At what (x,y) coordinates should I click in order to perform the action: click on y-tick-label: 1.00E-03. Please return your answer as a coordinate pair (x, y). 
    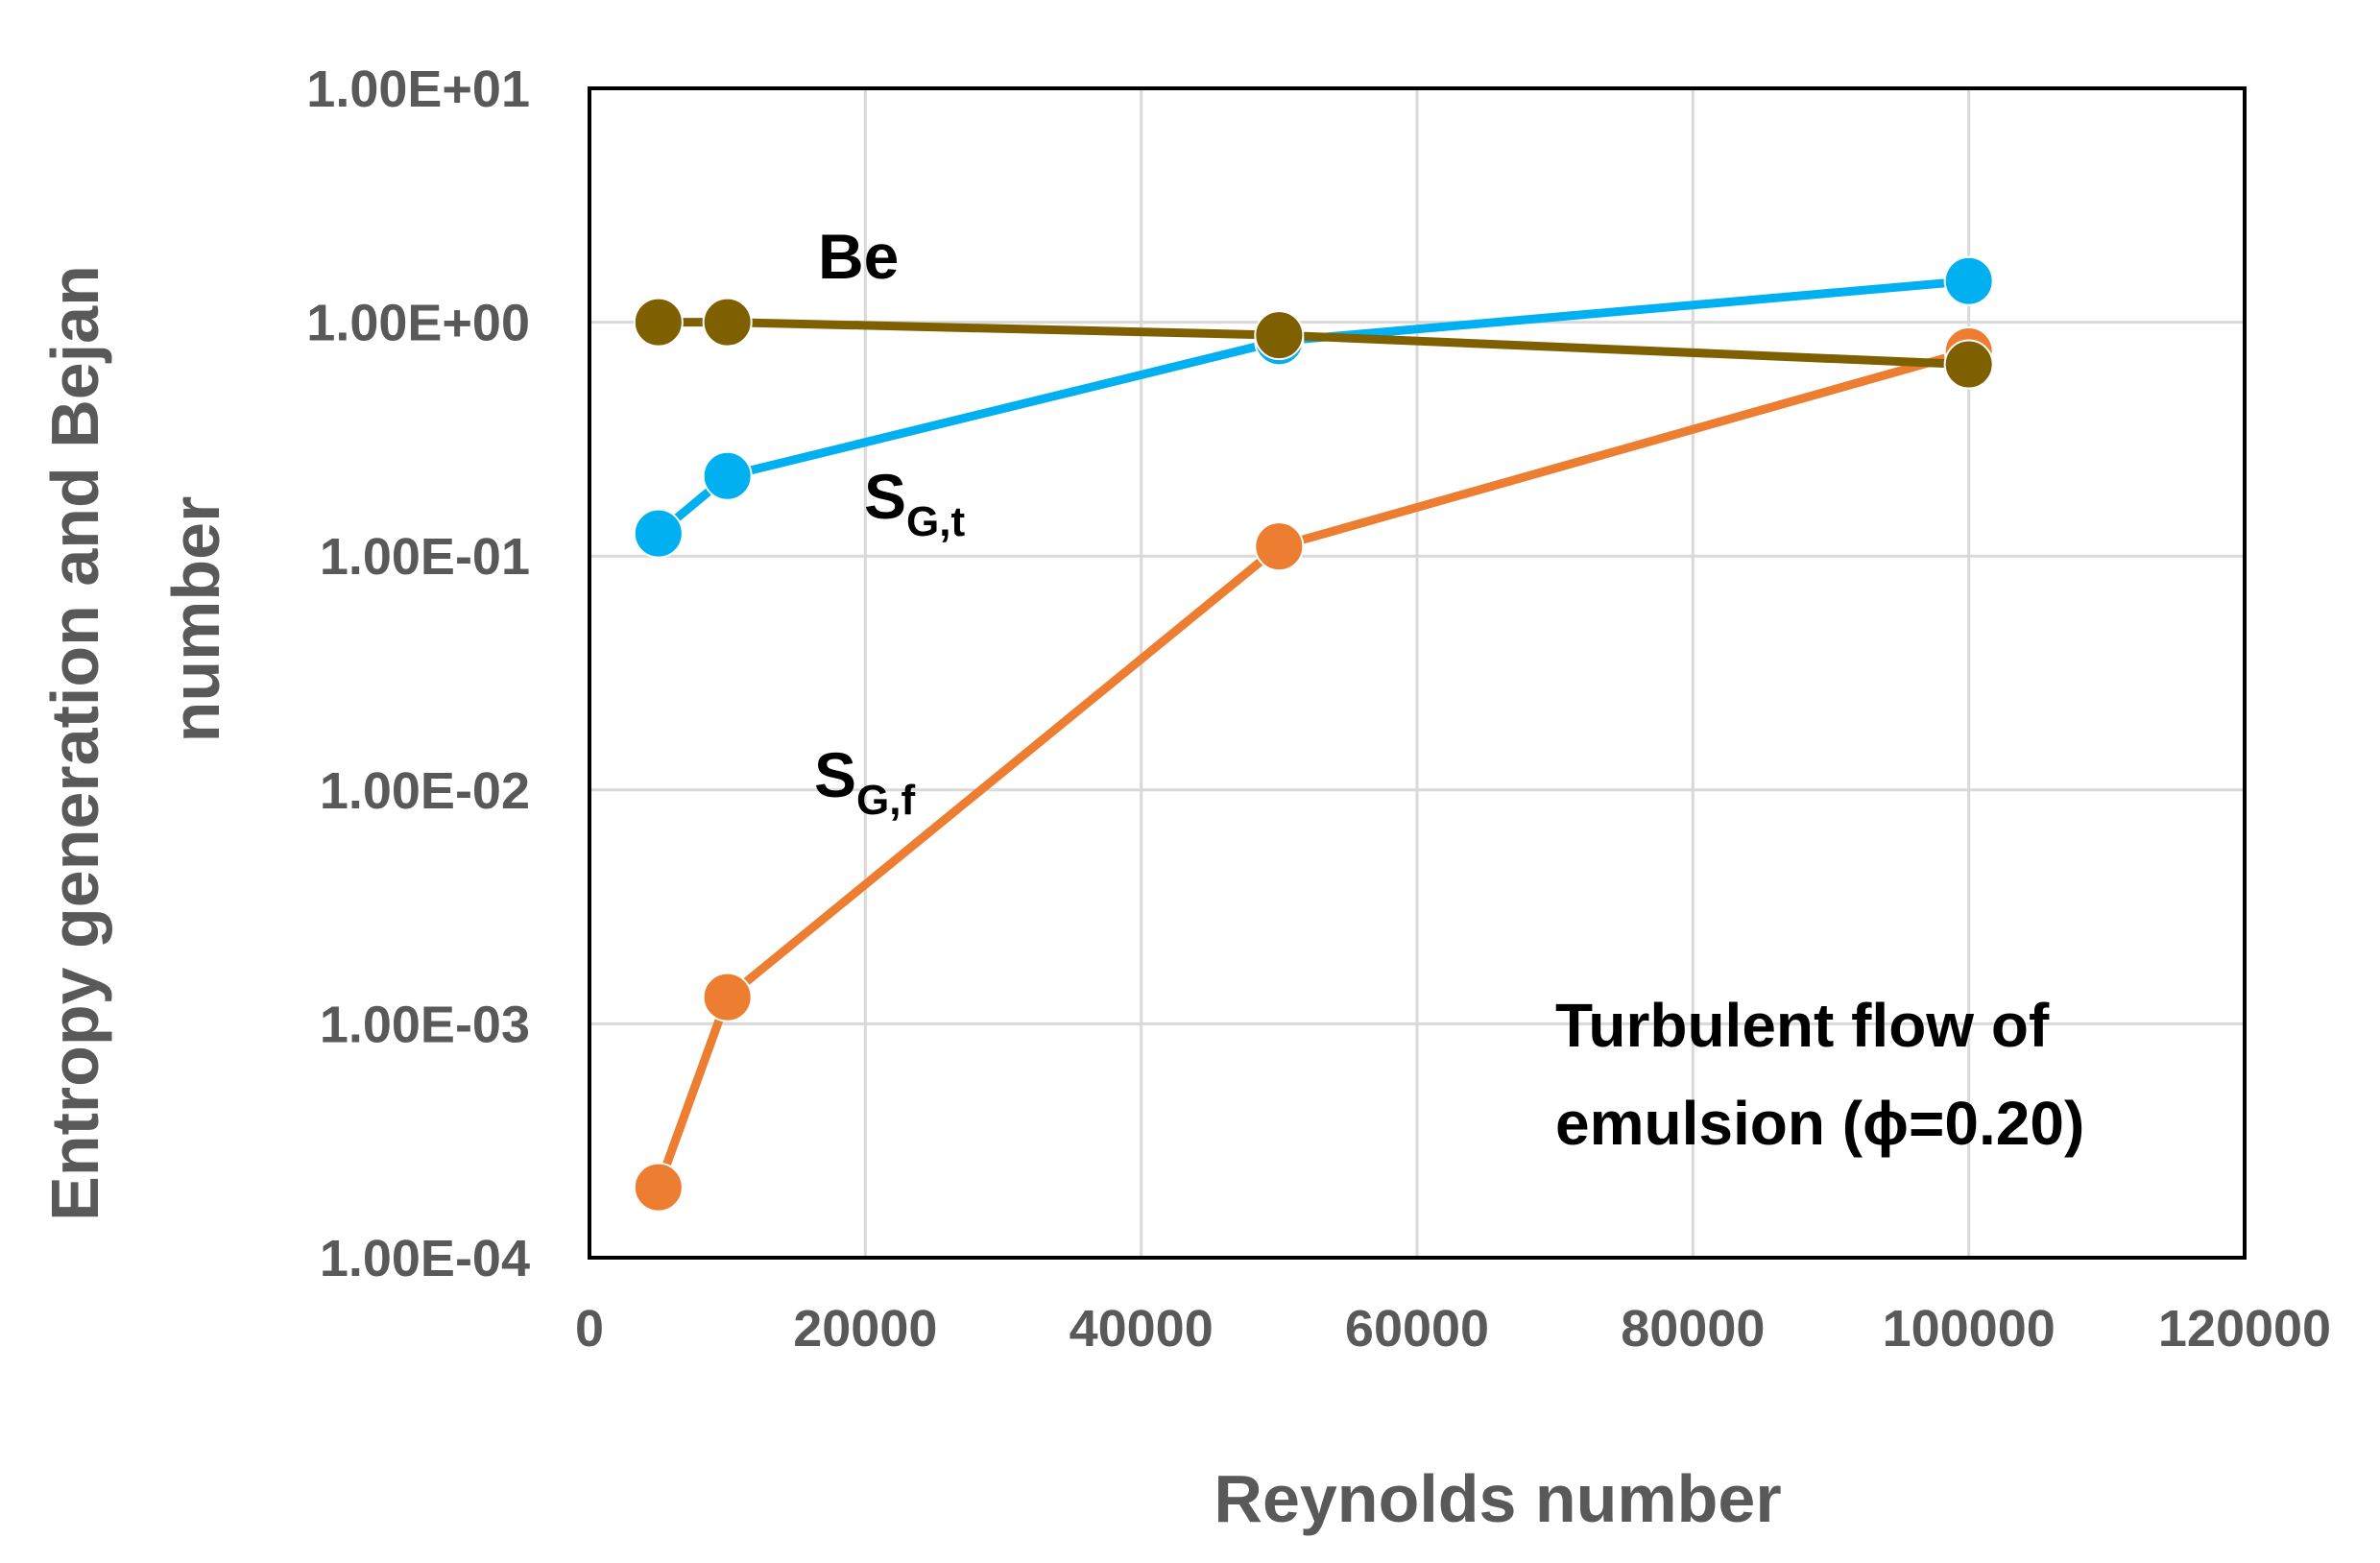
    Looking at the image, I should click on (425, 1025).